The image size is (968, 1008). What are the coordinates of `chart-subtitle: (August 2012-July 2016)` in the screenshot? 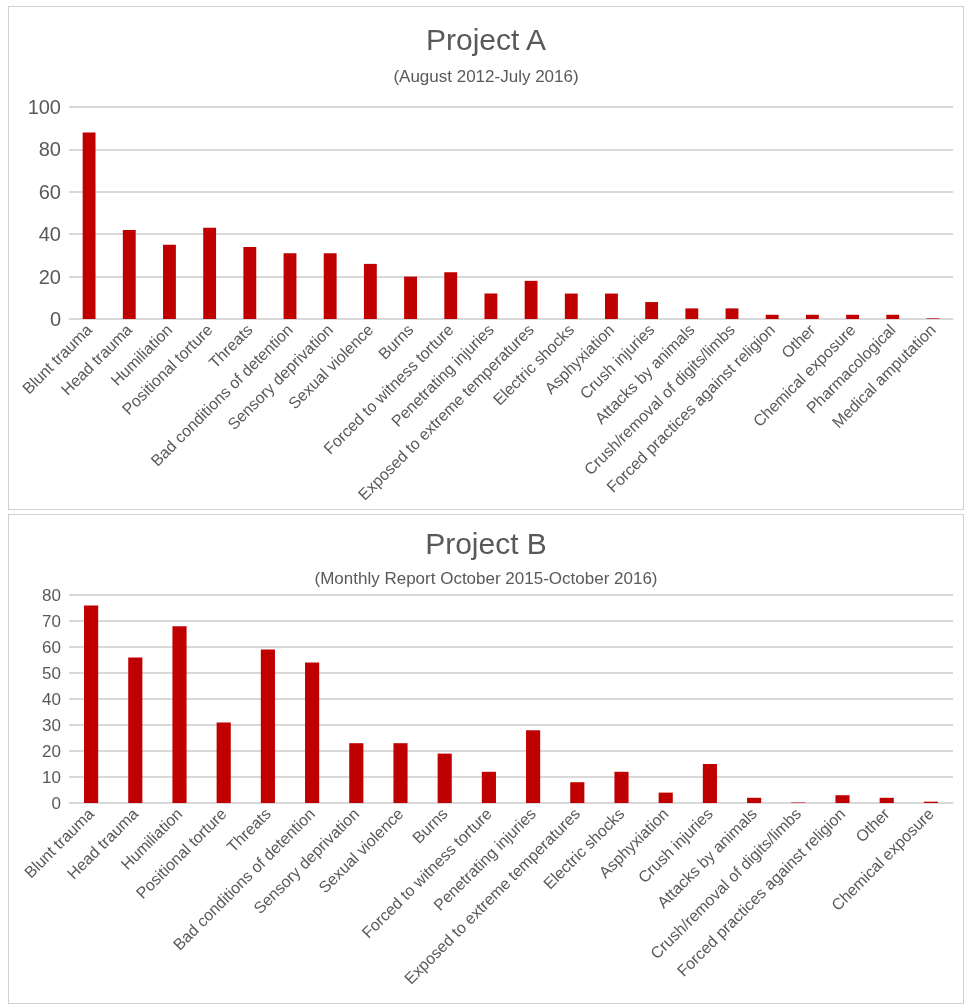 It's located at (486, 76).